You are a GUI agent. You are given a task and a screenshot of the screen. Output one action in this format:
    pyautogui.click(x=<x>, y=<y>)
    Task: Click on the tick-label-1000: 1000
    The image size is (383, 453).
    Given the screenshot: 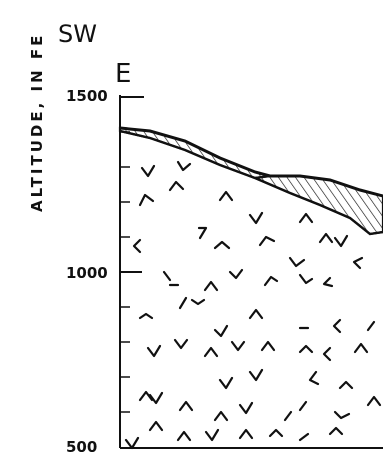 What is the action you would take?
    pyautogui.click(x=87, y=273)
    